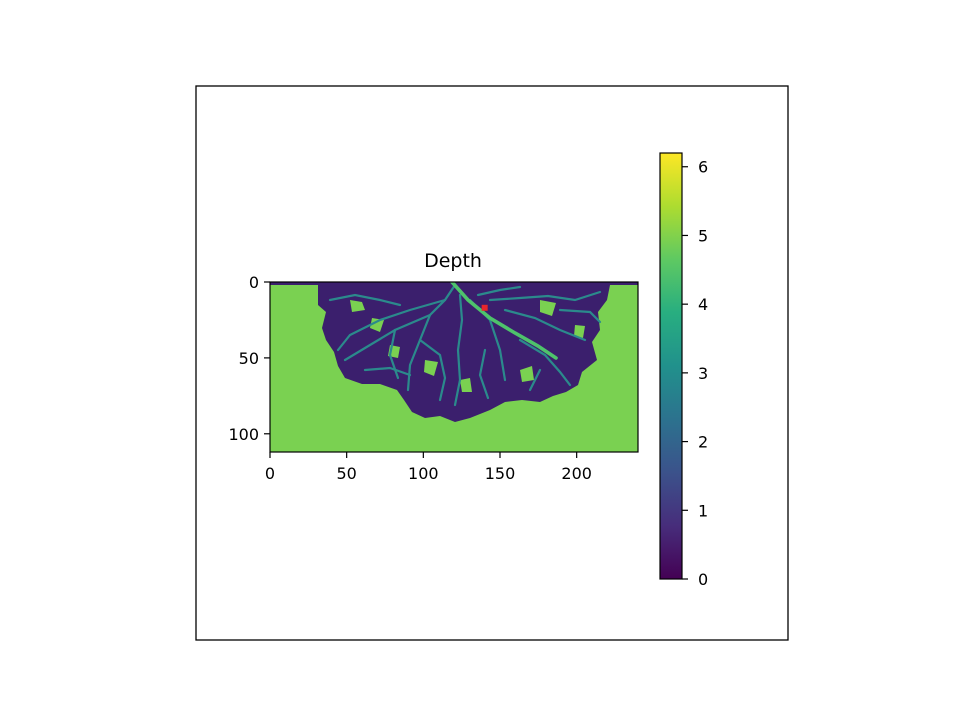 The height and width of the screenshot is (720, 960). I want to click on heatmap-channels, so click(465, 345).